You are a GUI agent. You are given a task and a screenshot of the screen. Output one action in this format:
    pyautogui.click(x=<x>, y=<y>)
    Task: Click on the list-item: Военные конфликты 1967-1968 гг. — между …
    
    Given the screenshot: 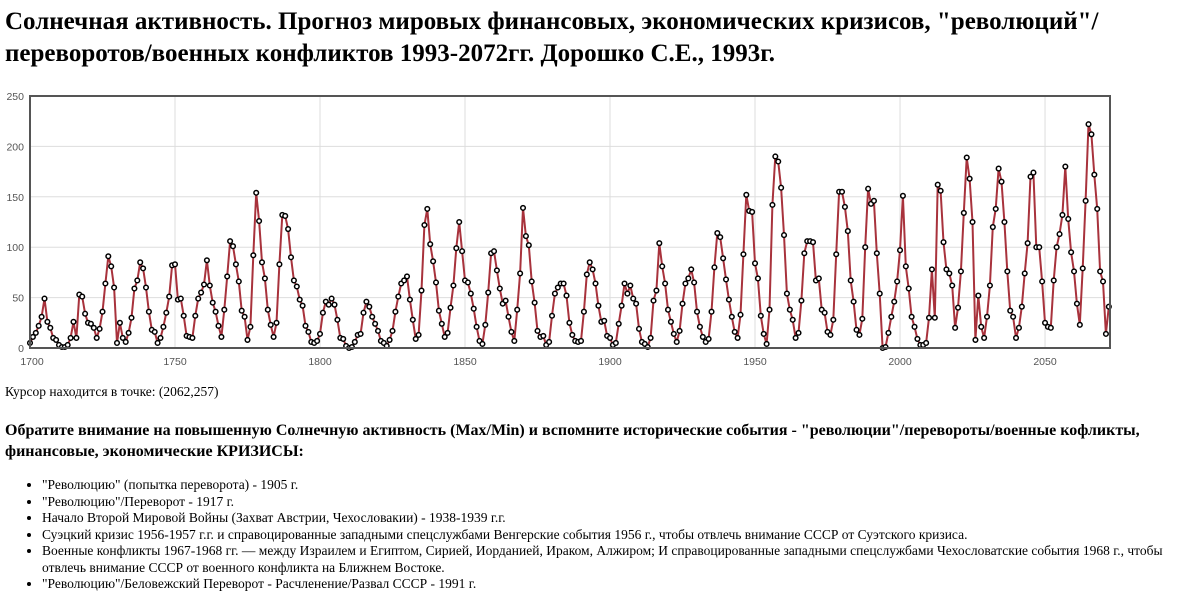 What is the action you would take?
    pyautogui.click(x=612, y=559)
    